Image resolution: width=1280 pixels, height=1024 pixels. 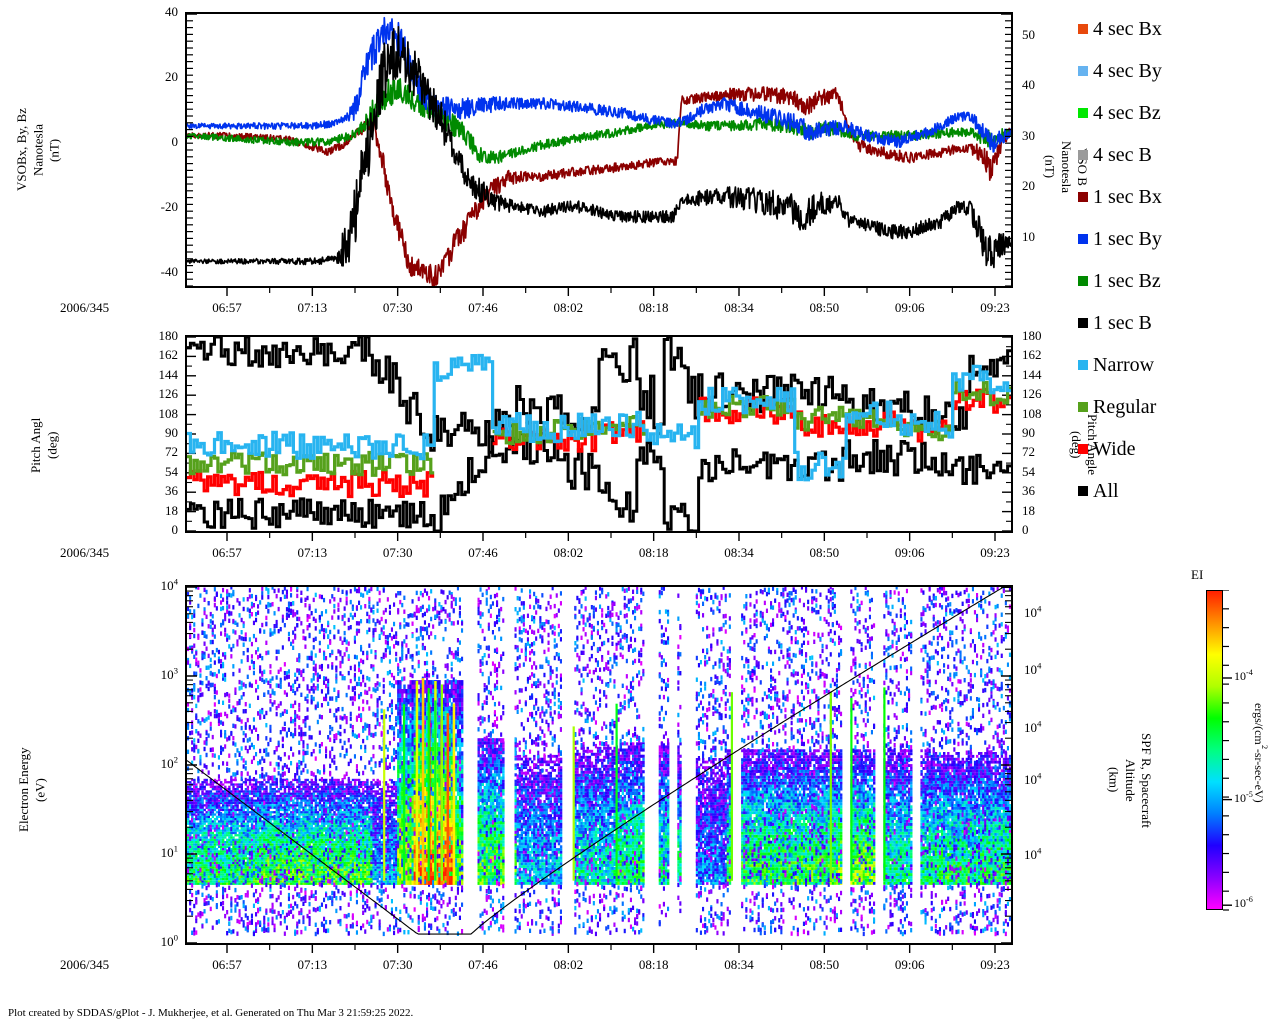 What do you see at coordinates (739, 965) in the screenshot?
I see `panel3-xtick-label: 08:34` at bounding box center [739, 965].